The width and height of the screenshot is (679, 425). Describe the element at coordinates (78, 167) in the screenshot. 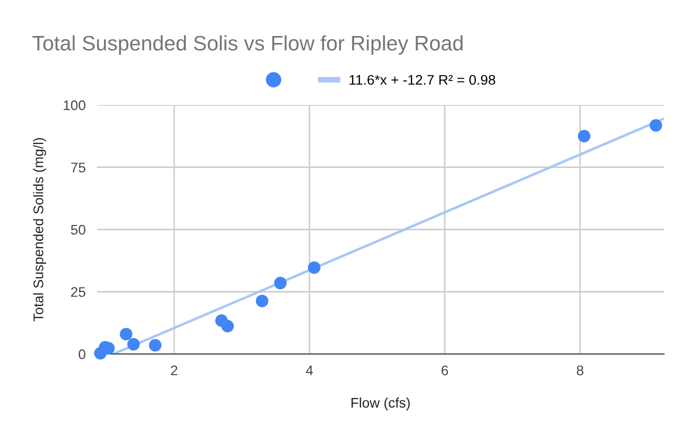

I see `y-tick-label: 75` at that location.